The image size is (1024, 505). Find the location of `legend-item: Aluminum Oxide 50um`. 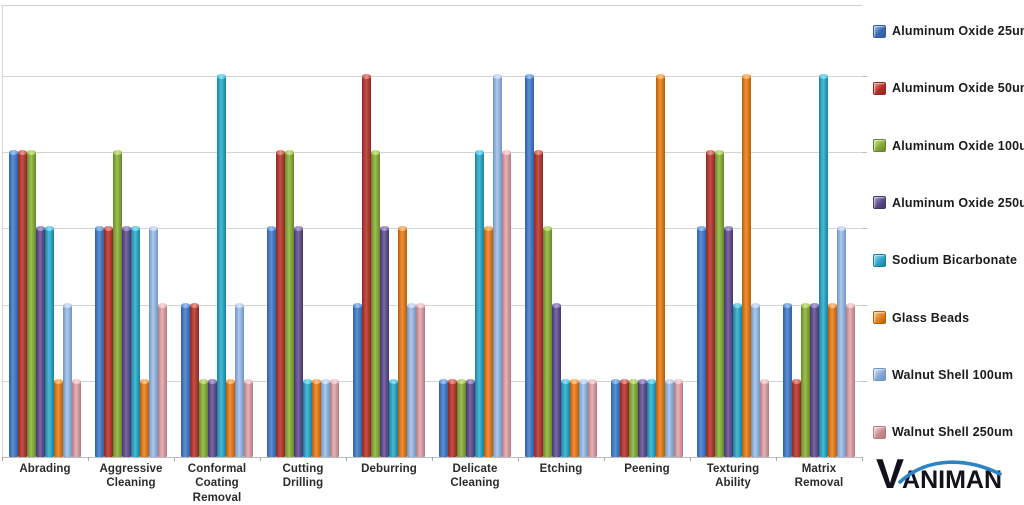

legend-item: Aluminum Oxide 50um is located at coordinates (948, 88).